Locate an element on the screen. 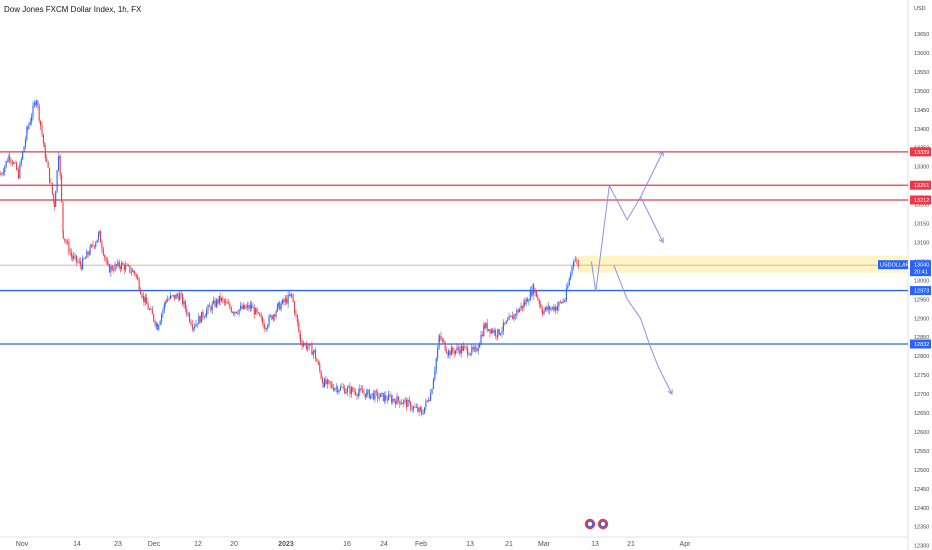 The width and height of the screenshot is (932, 550). y-tick-label: 13000 is located at coordinates (921, 281).